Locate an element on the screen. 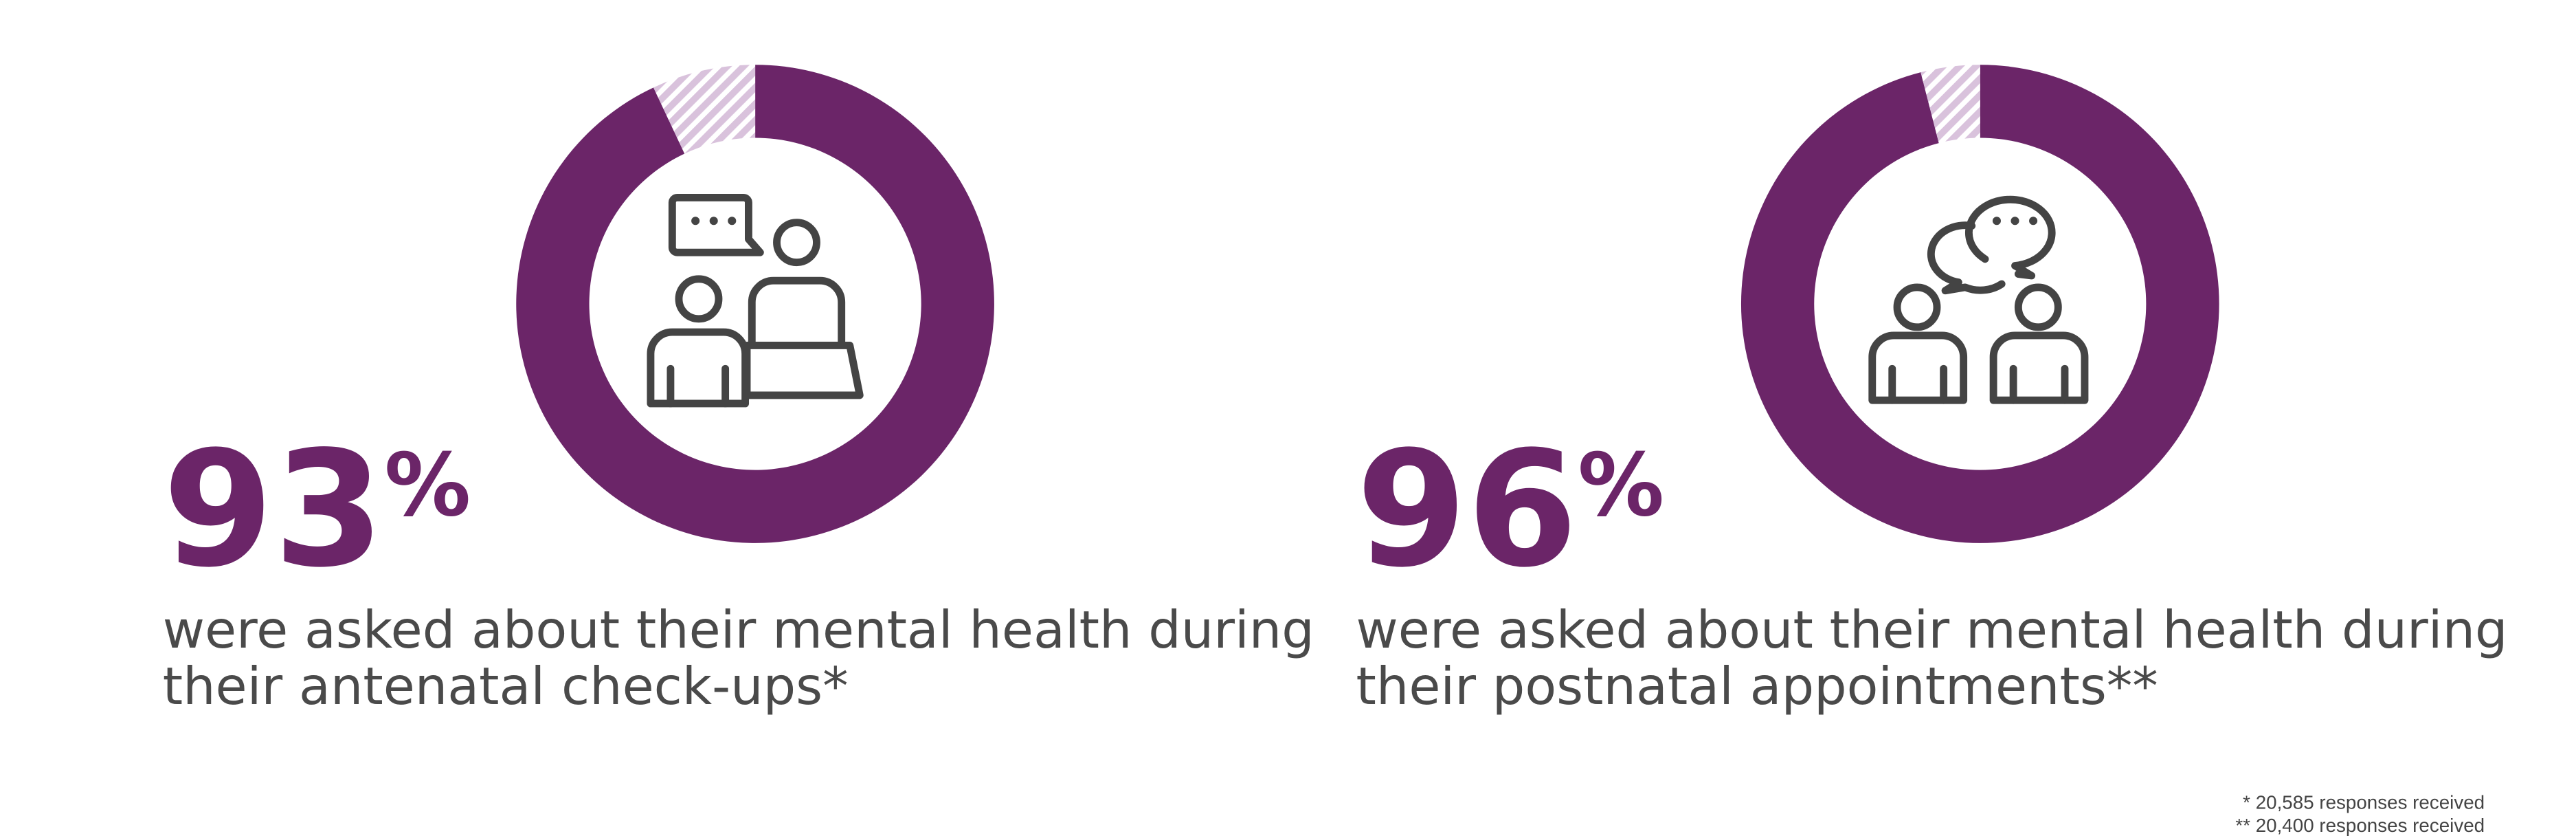 Image resolution: width=2576 pixels, height=836 pixels. caption-line: their postnatal appointments** is located at coordinates (1757, 686).